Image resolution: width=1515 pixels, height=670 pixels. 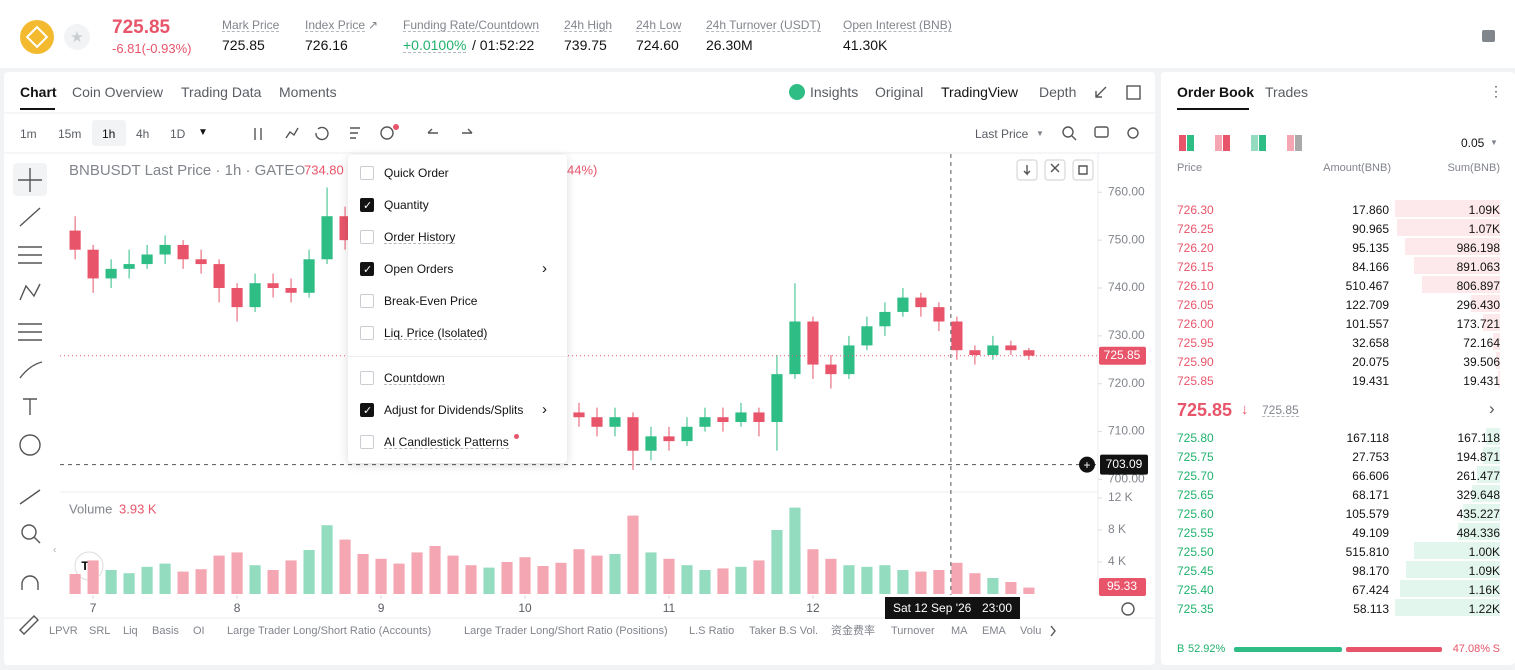 I want to click on ob-price: 726.10, so click(x=1195, y=286).